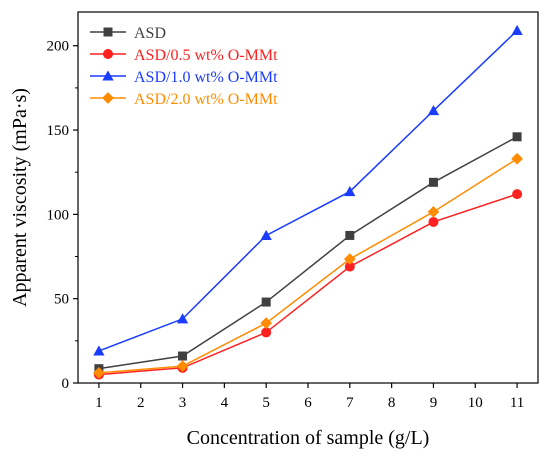 Image resolution: width=550 pixels, height=457 pixels. Describe the element at coordinates (183, 403) in the screenshot. I see `x-tick-label: 3` at that location.